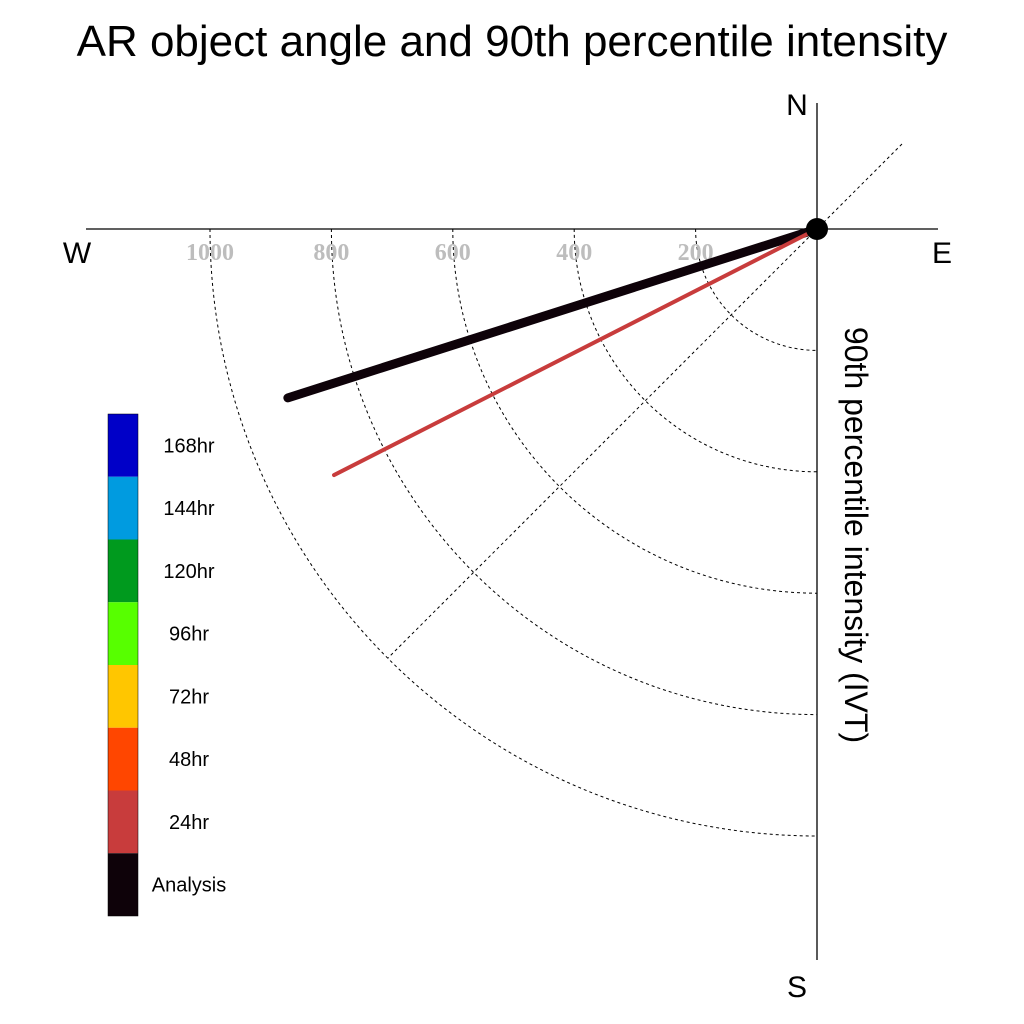 This screenshot has height=1024, width=1024. I want to click on legend-swatch-96hr, so click(123, 633).